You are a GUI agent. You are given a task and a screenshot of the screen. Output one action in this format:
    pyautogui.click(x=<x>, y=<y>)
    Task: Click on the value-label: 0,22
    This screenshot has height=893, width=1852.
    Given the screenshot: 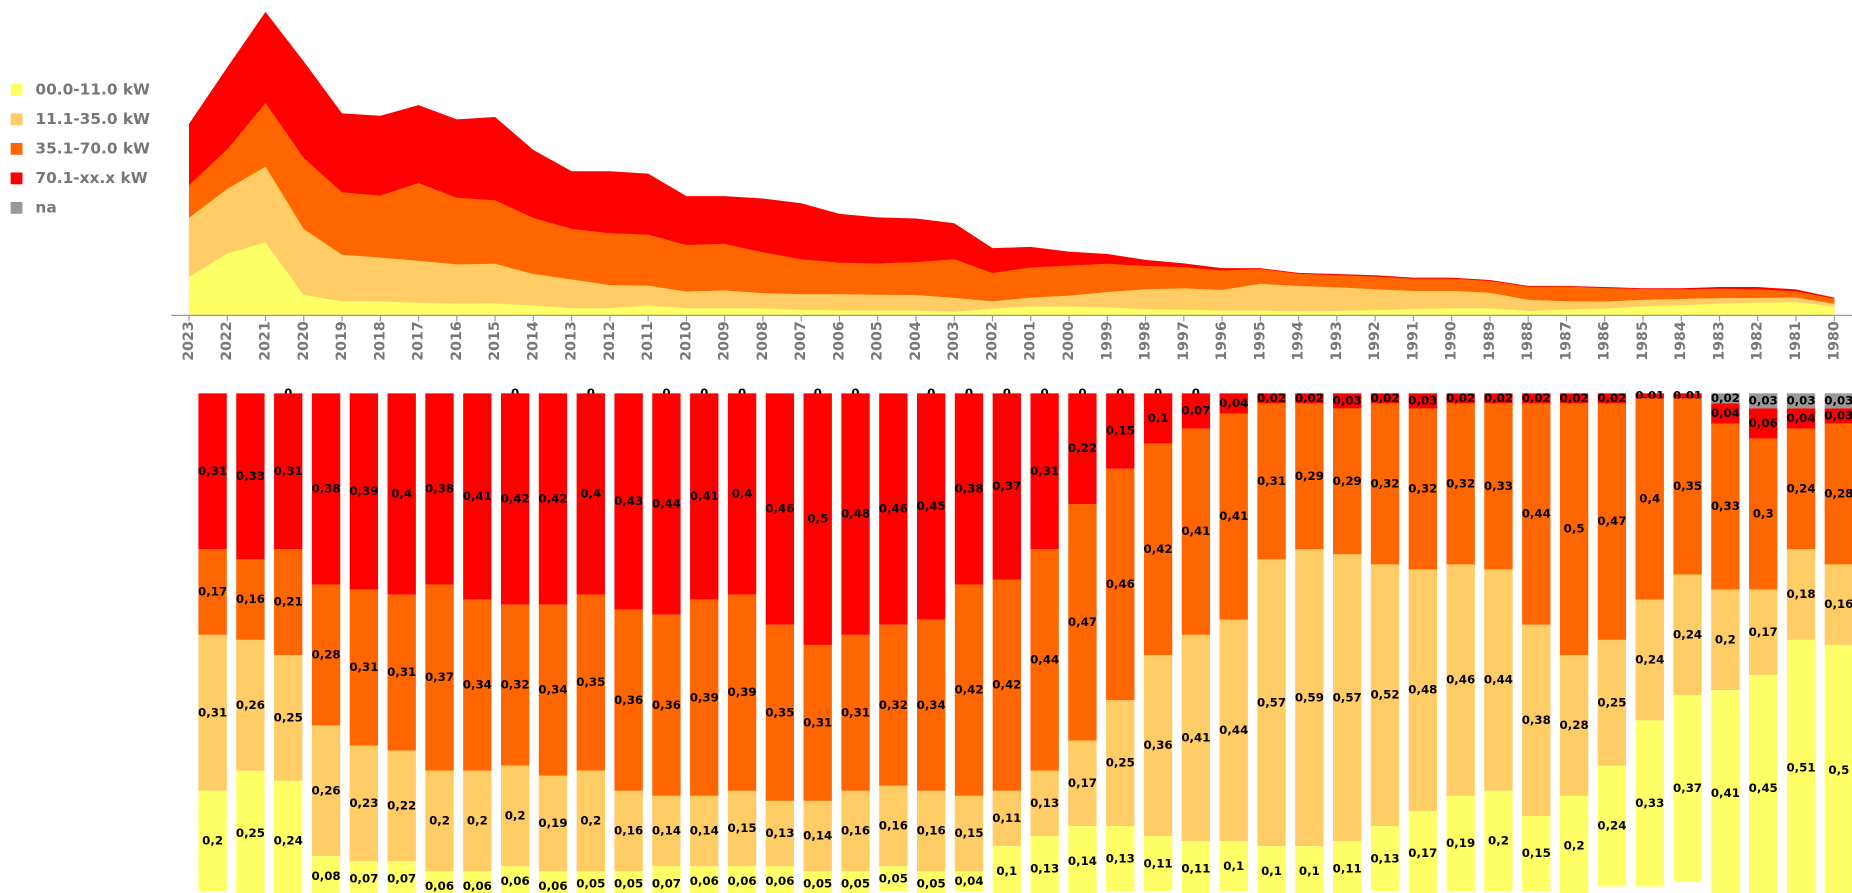 What is the action you would take?
    pyautogui.click(x=1082, y=448)
    